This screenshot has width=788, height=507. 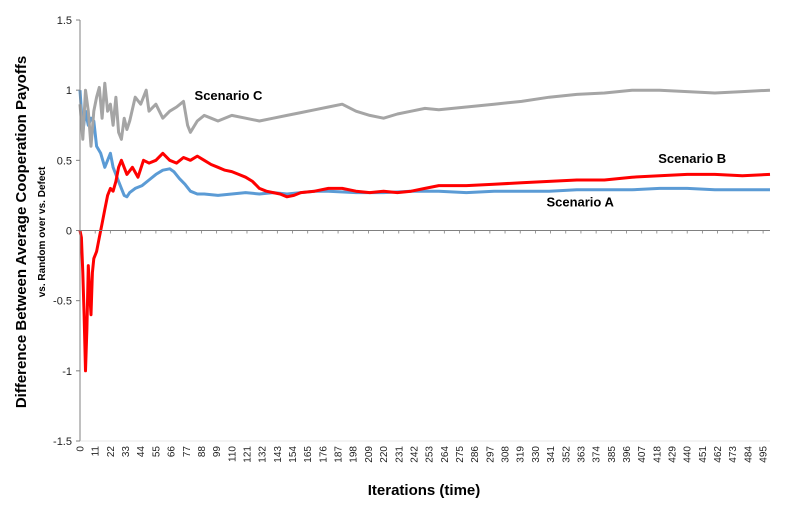 What do you see at coordinates (278, 454) in the screenshot?
I see `x-tick-label: 143` at bounding box center [278, 454].